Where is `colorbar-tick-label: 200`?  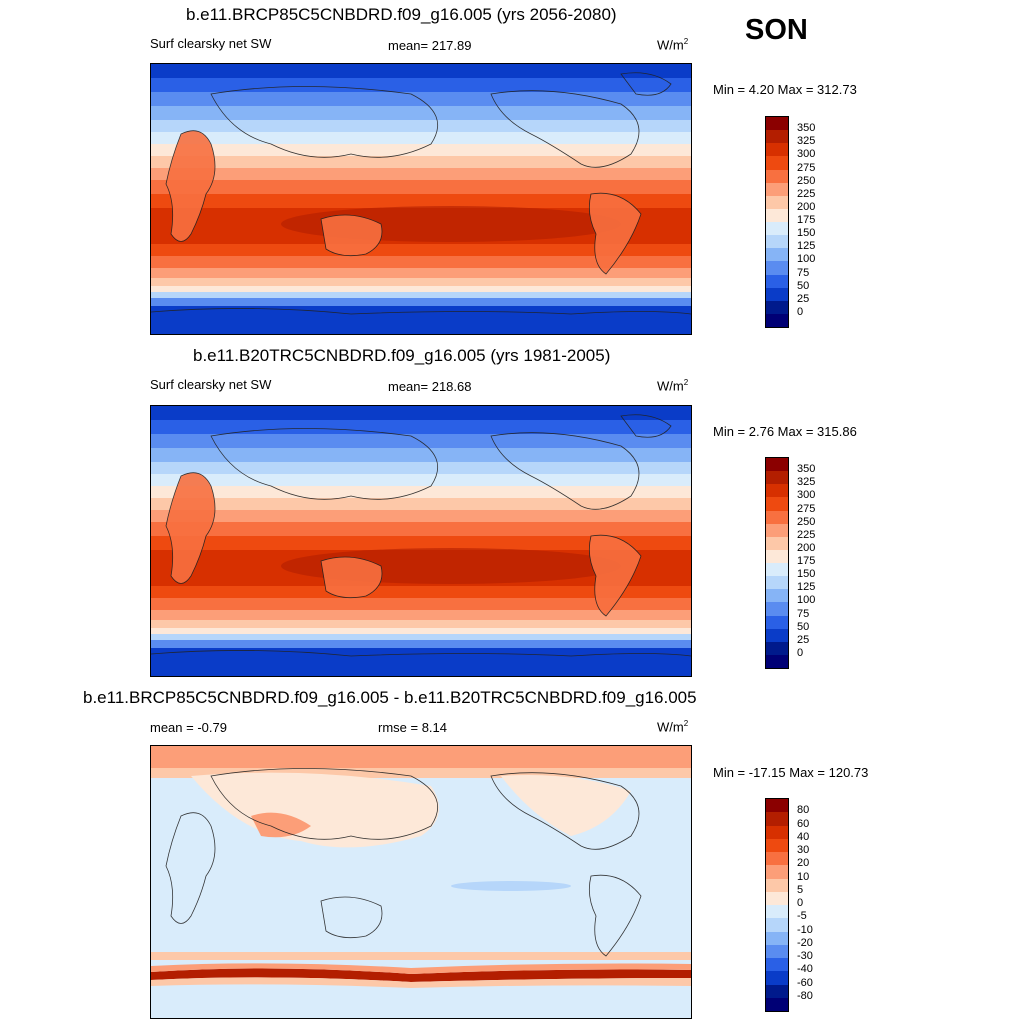
colorbar-tick-label: 200 is located at coordinates (806, 547).